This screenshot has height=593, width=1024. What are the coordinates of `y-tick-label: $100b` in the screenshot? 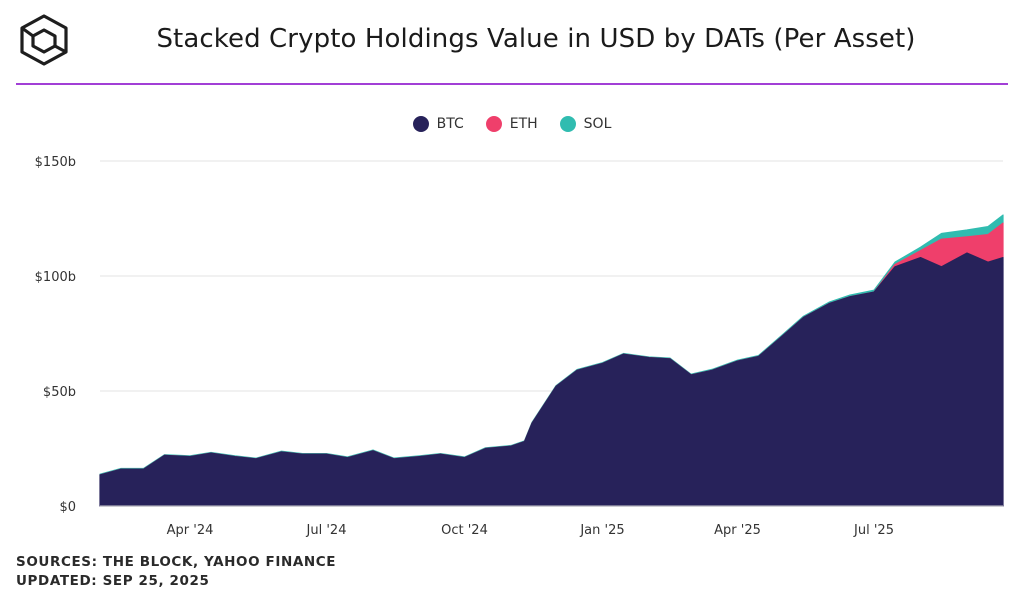 It's located at (55, 277).